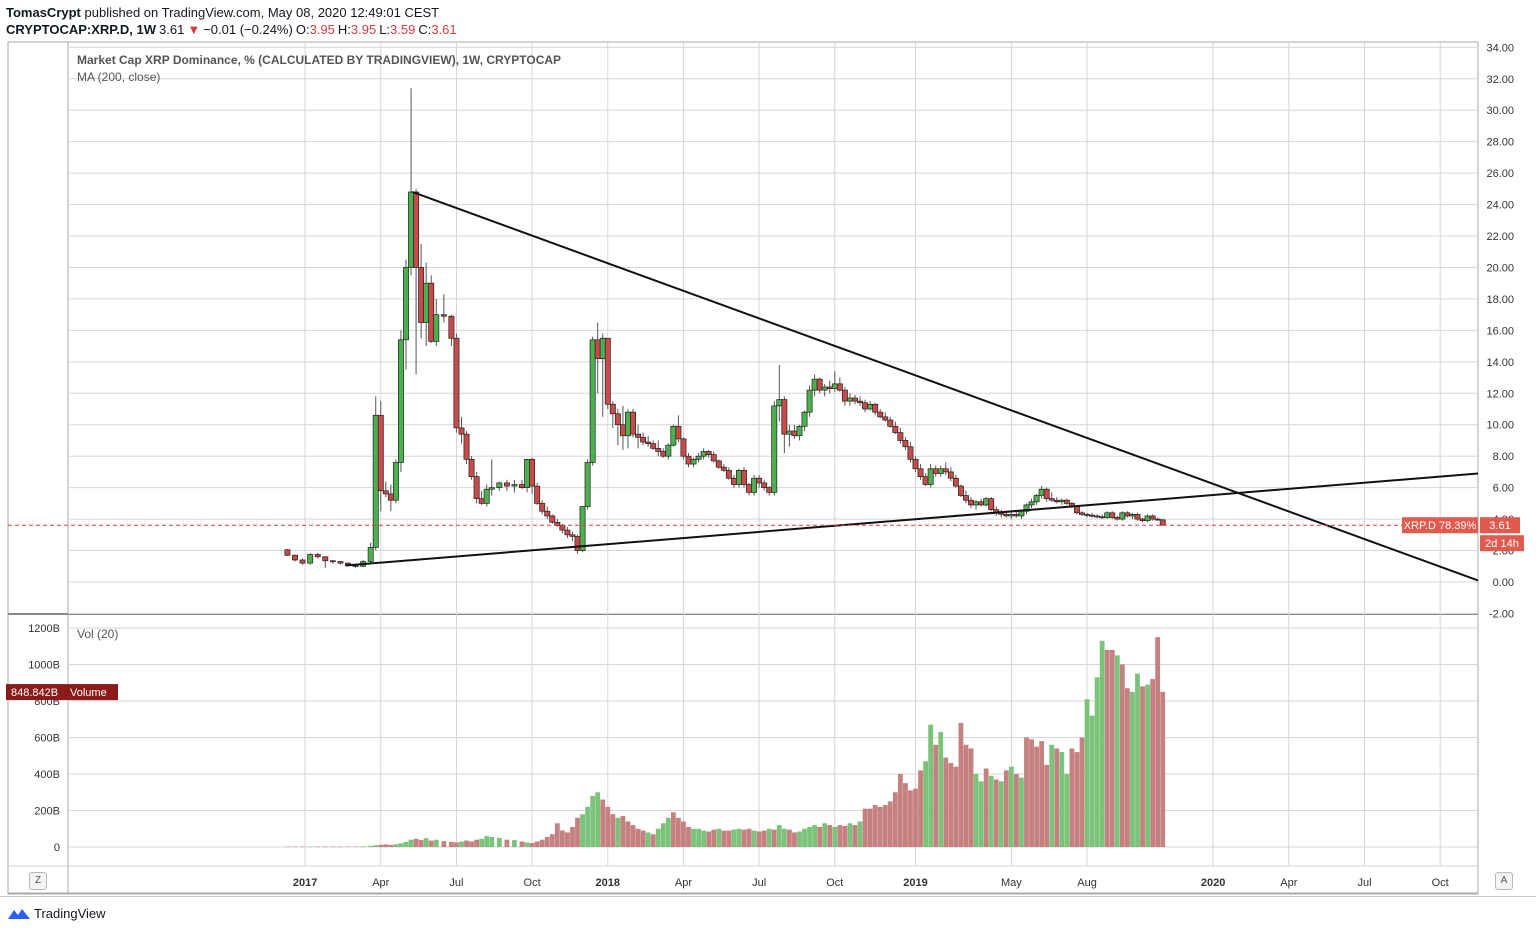 This screenshot has height=932, width=1536. I want to click on volume-tag-value: 848.842B, so click(34, 693).